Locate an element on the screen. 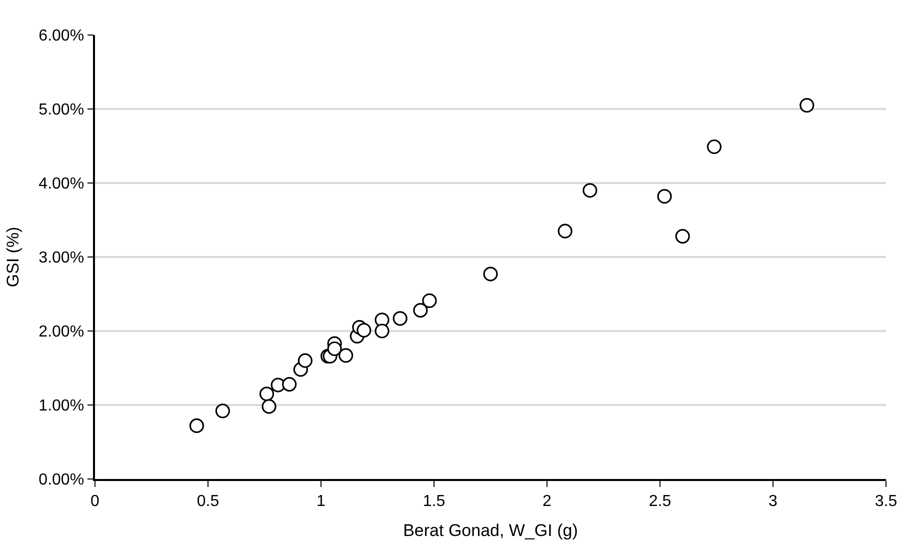 The height and width of the screenshot is (549, 909). x-axis-title: Berat Gonad, W_GI (g) is located at coordinates (490, 530).